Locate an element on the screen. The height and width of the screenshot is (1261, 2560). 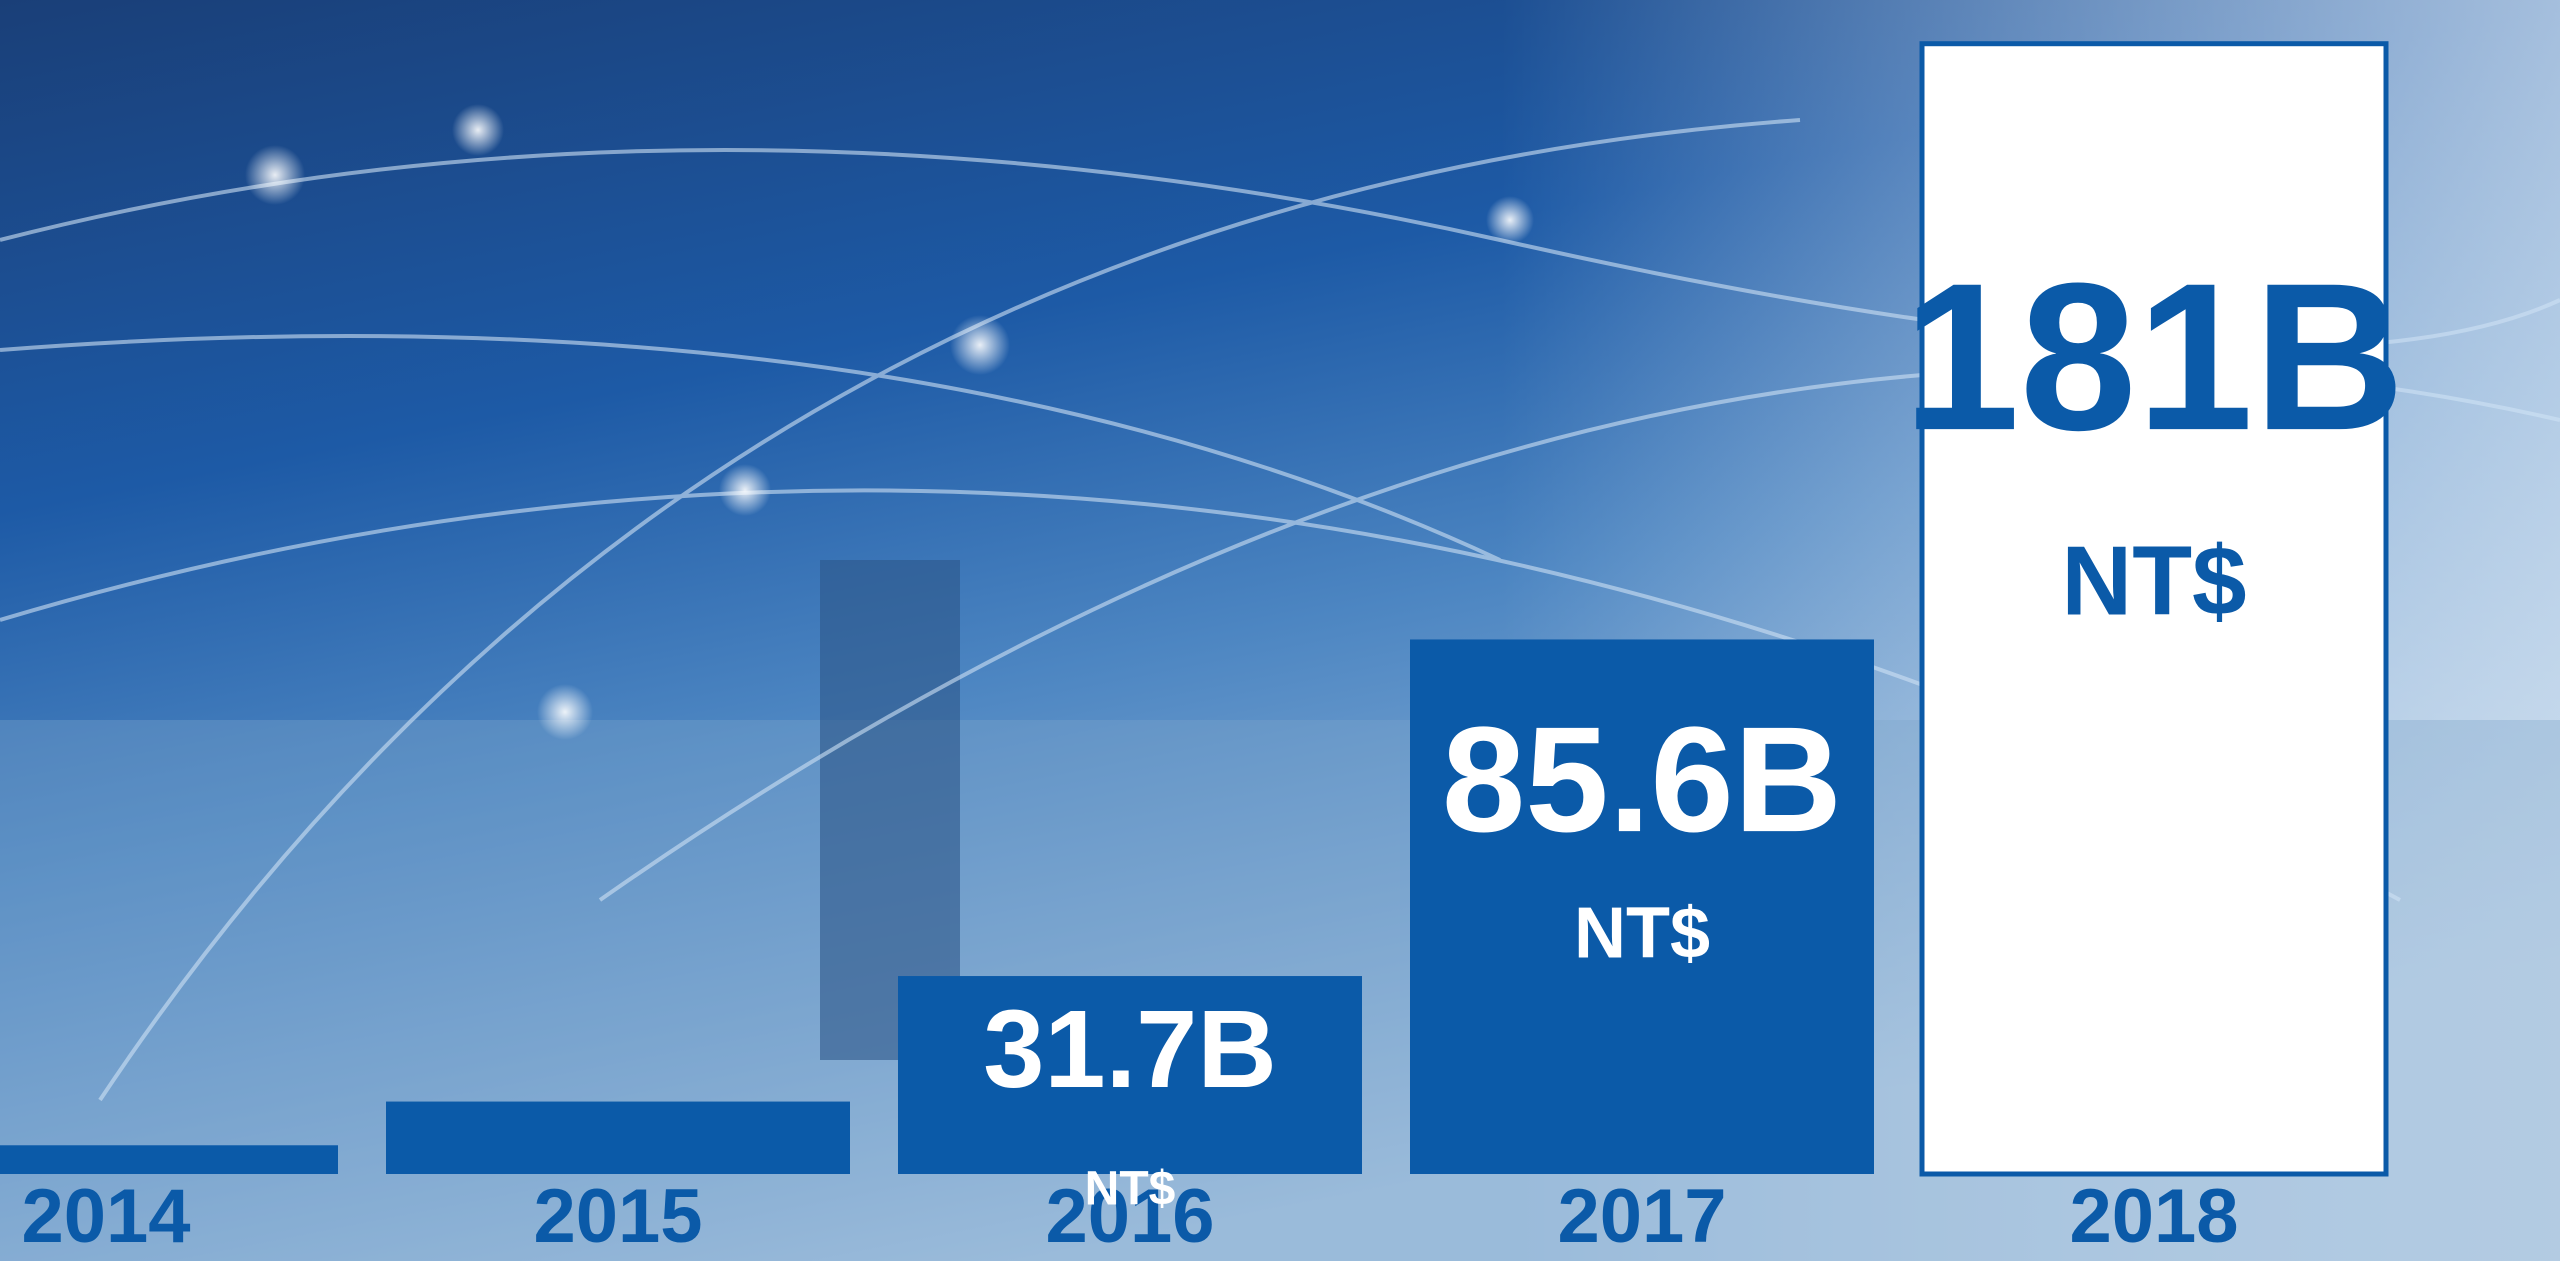
value-label: 31.7B is located at coordinates (1130, 1049).